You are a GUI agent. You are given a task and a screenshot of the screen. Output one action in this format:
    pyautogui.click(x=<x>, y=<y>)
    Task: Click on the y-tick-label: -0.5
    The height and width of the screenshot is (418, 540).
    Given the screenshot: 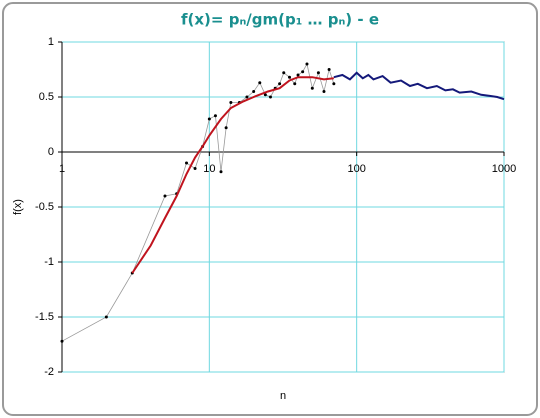 What is the action you would take?
    pyautogui.click(x=44, y=207)
    